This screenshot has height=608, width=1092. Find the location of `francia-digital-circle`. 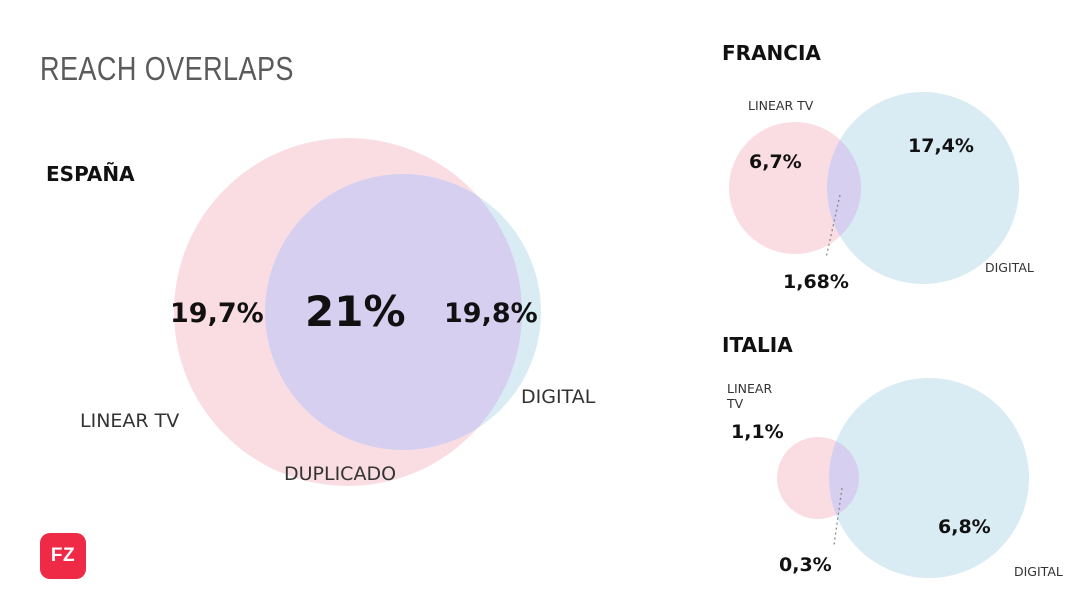

francia-digital-circle is located at coordinates (923, 188).